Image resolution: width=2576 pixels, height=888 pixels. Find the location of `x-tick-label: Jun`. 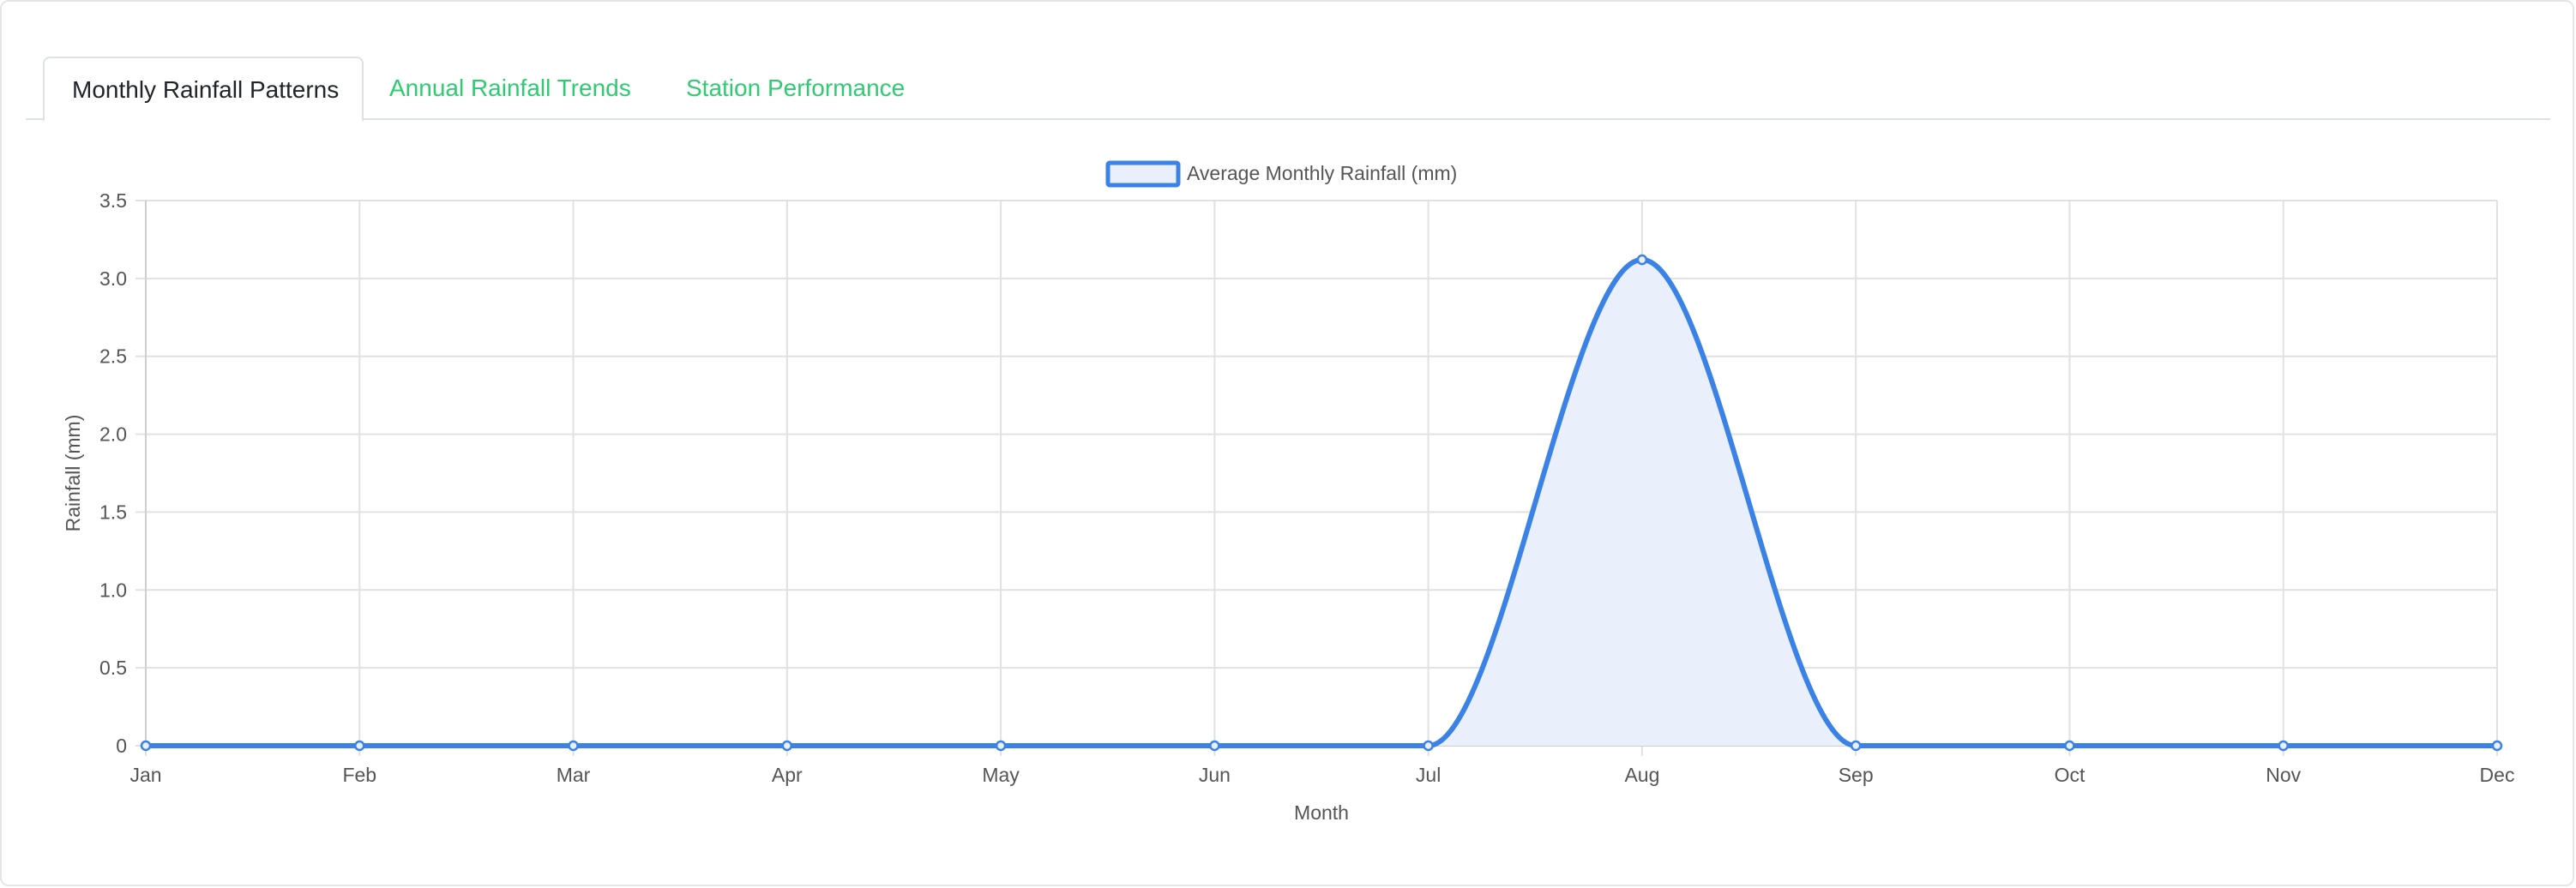

x-tick-label: Jun is located at coordinates (1215, 775).